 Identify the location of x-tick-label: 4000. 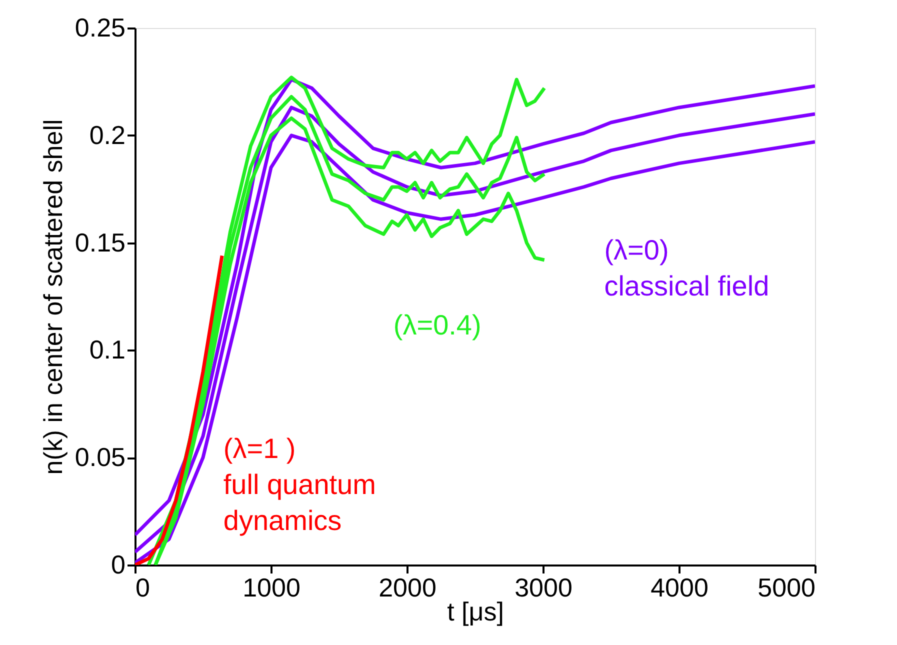
(679, 587).